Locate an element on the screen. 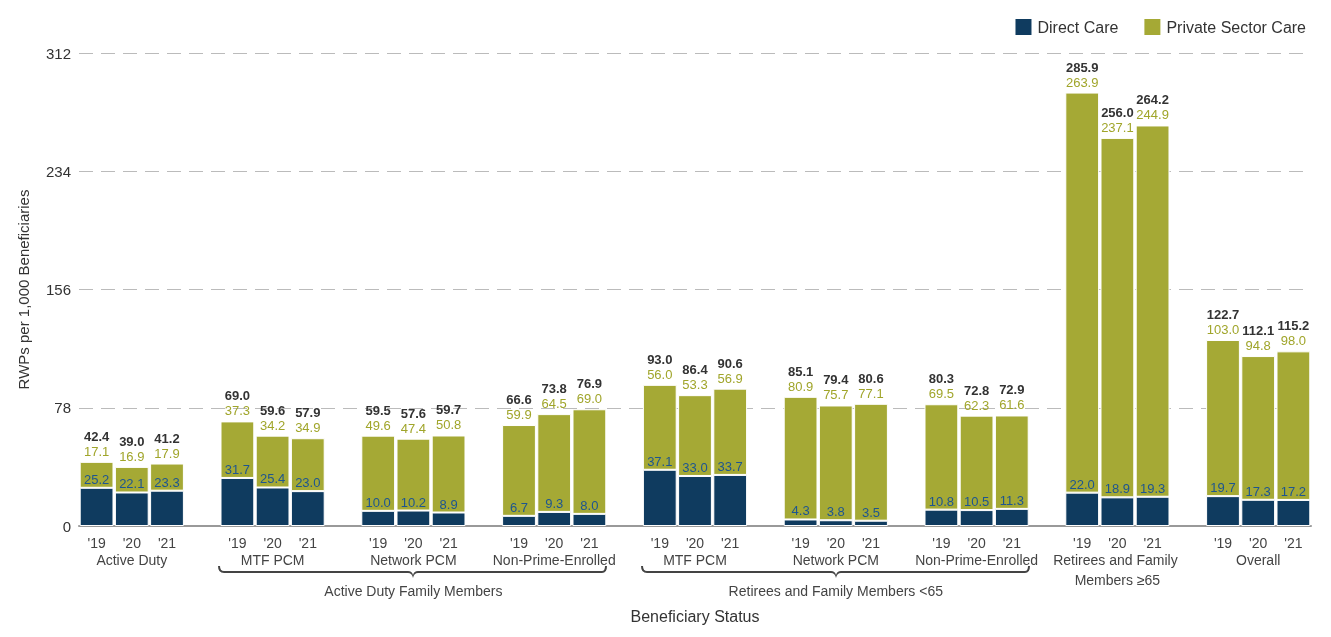  total-label: 264.2 is located at coordinates (1152, 100).